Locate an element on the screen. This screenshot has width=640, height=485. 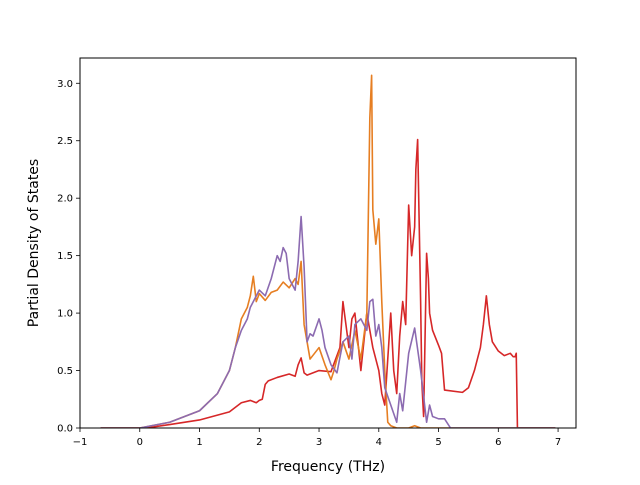
y-tick-label: 2.0 is located at coordinates (65, 199).